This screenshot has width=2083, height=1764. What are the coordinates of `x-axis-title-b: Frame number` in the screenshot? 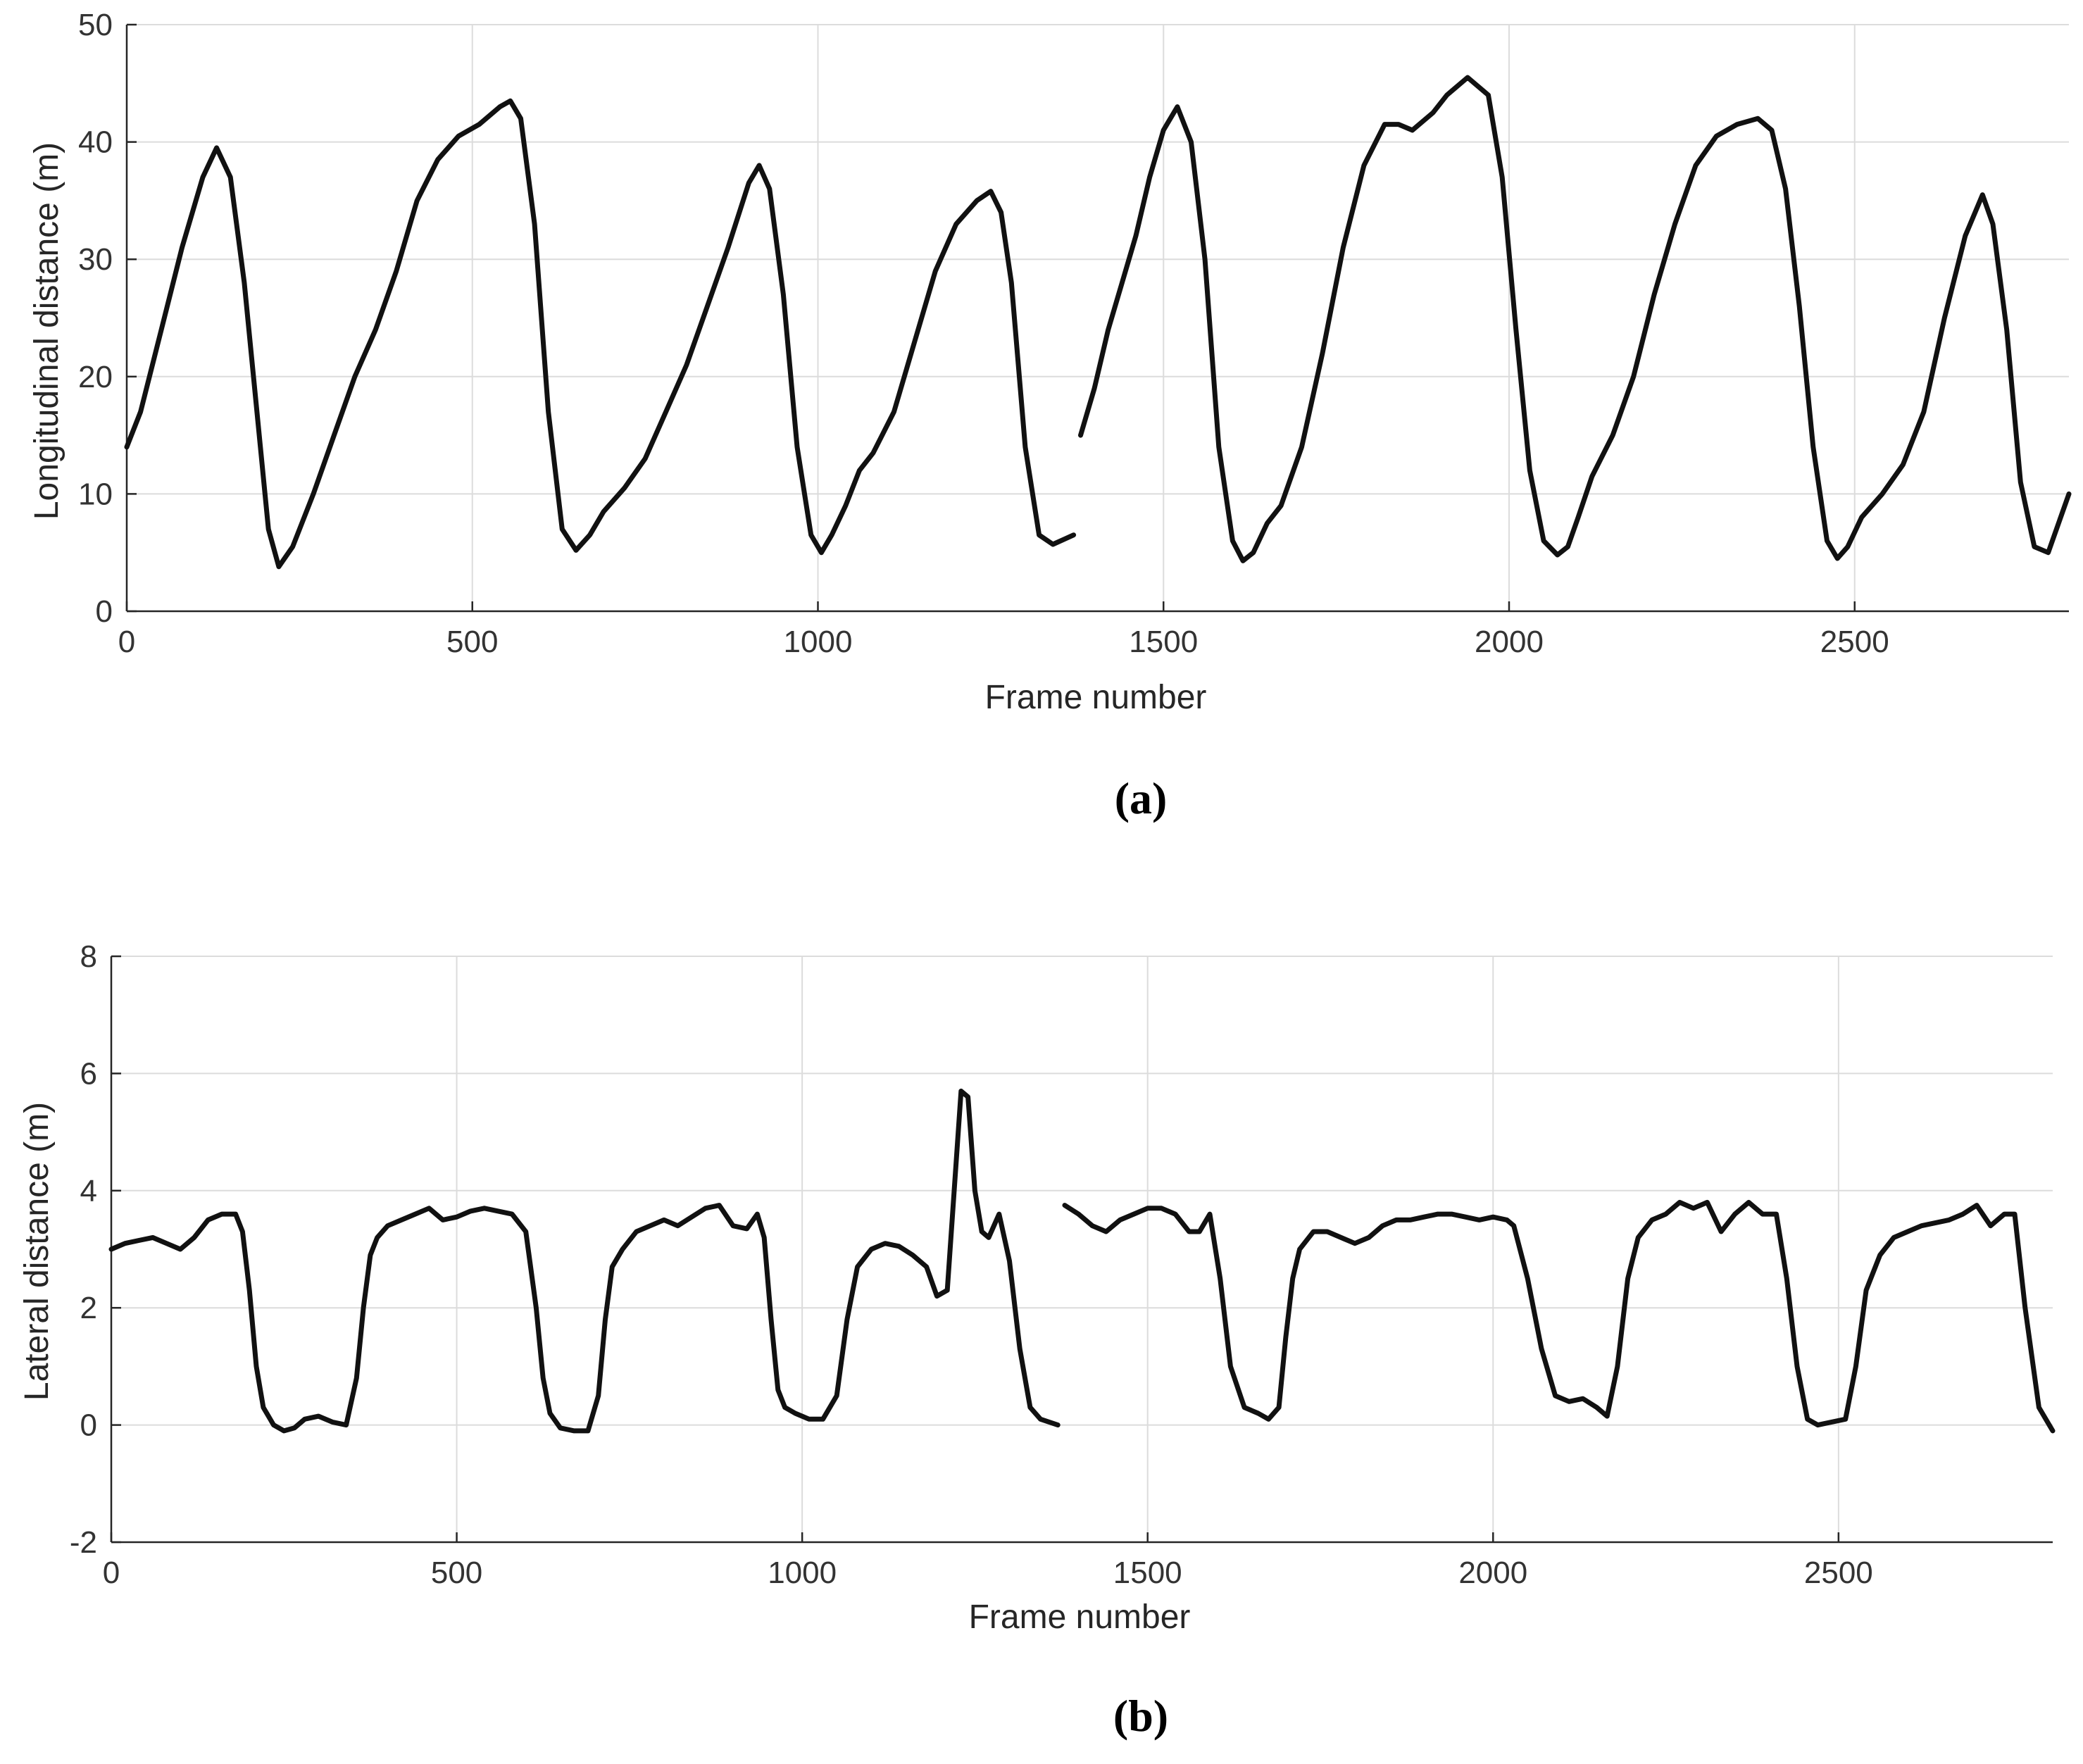 It's located at (1080, 1617).